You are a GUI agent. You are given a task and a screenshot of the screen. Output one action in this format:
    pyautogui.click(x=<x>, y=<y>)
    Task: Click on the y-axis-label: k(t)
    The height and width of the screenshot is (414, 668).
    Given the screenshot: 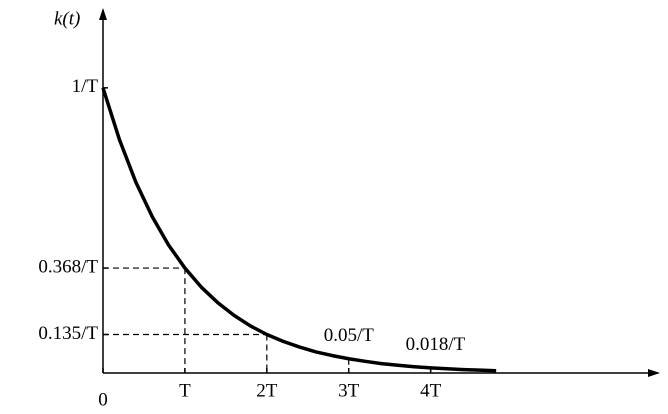 What is the action you would take?
    pyautogui.click(x=67, y=18)
    